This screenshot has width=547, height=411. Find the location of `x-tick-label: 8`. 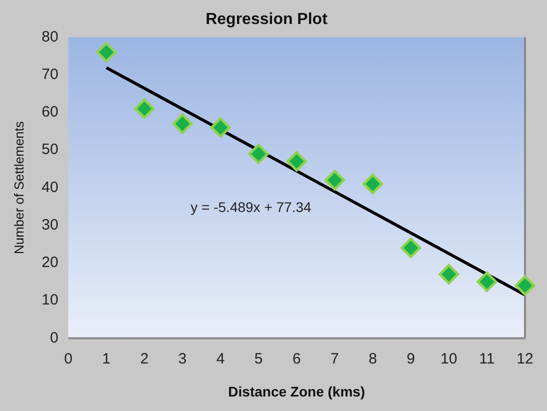

x-tick-label: 8 is located at coordinates (372, 359).